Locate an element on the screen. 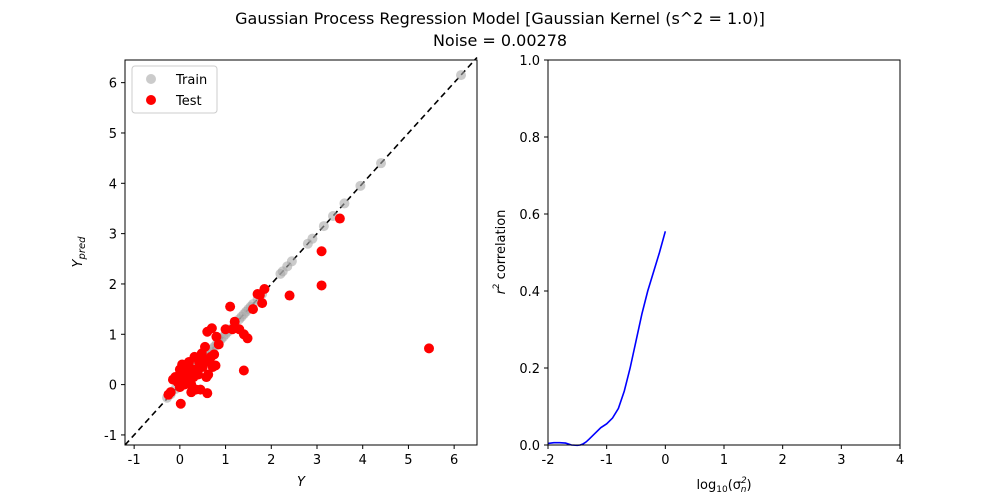 This screenshot has width=1000, height=500. scatter-y-axis-label: Ypred is located at coordinates (79, 252).